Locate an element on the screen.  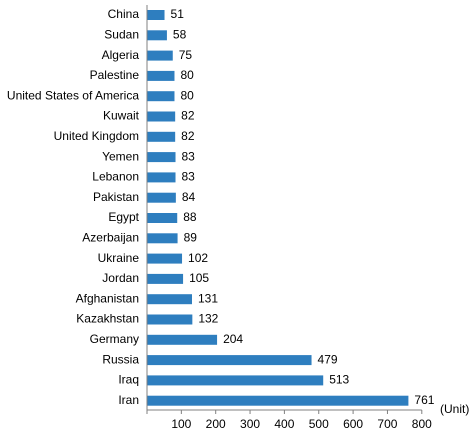
category-label-iraq: Iraq is located at coordinates (128, 380).